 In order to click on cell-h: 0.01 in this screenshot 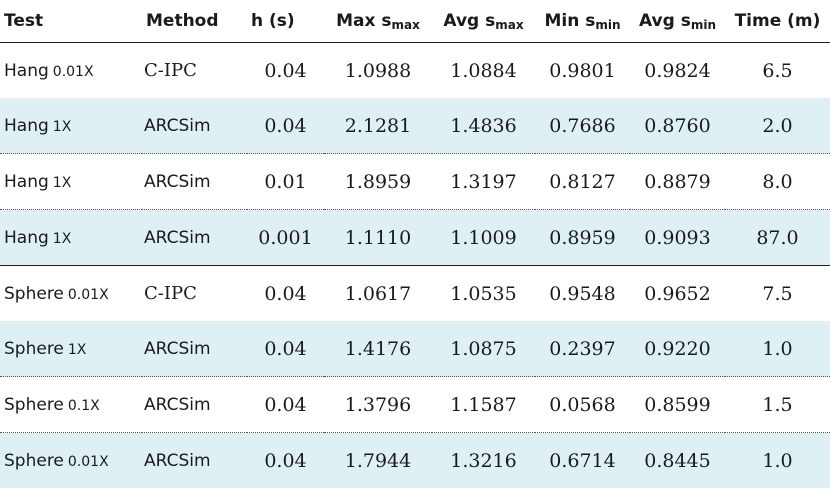, I will do `click(285, 181)`.